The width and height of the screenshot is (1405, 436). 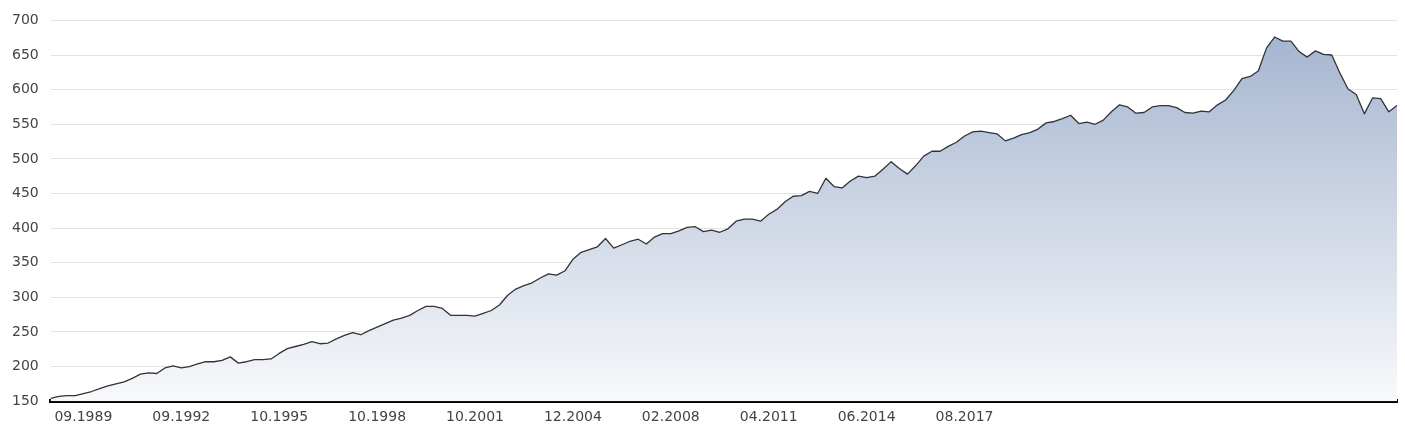 I want to click on x-tick-label: 06.2014, so click(x=866, y=416).